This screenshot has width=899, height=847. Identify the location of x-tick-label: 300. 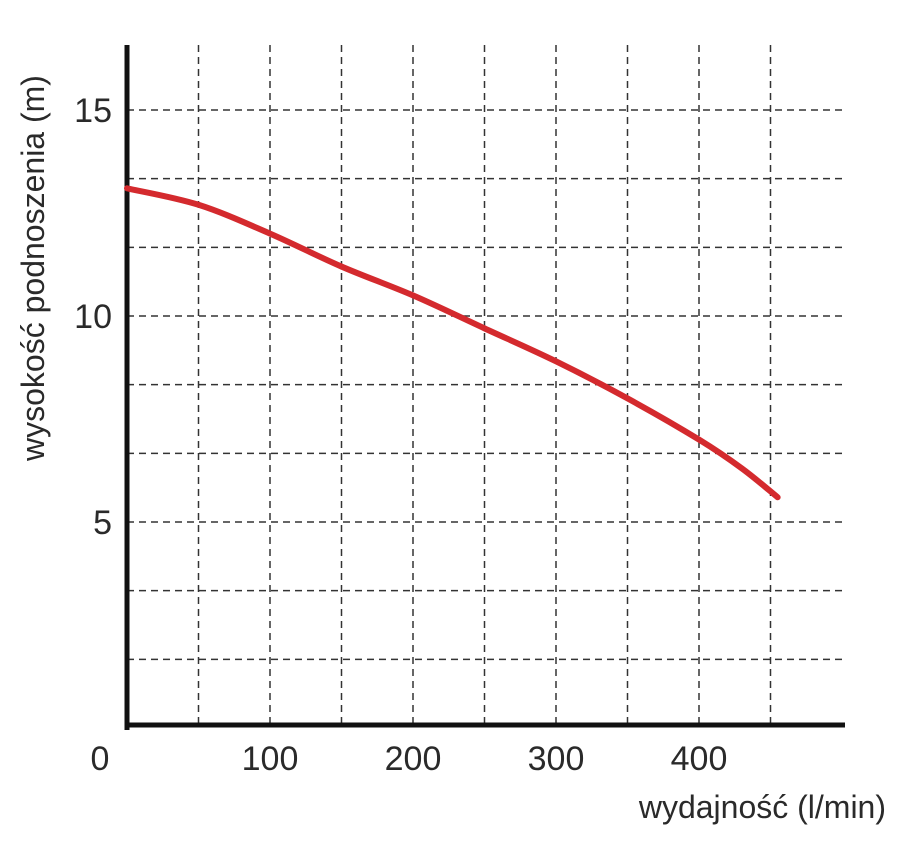
(556, 759).